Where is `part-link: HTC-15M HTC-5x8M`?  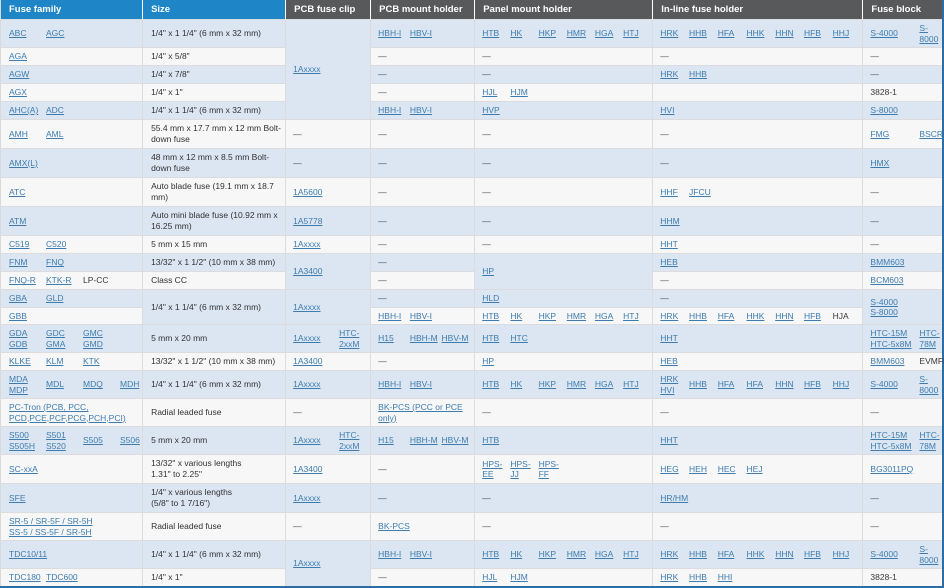
part-link: HTC-15M HTC-5x8M is located at coordinates (891, 338).